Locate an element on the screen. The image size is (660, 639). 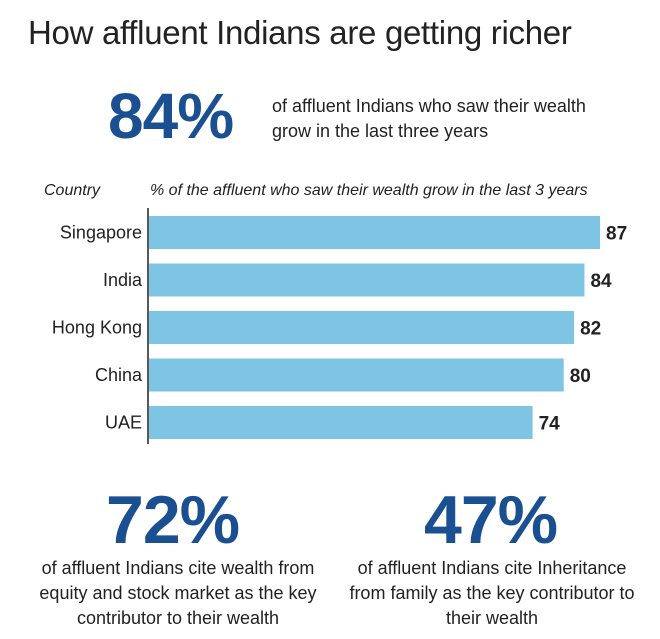
data-label-hong-kong: 82 is located at coordinates (590, 329).